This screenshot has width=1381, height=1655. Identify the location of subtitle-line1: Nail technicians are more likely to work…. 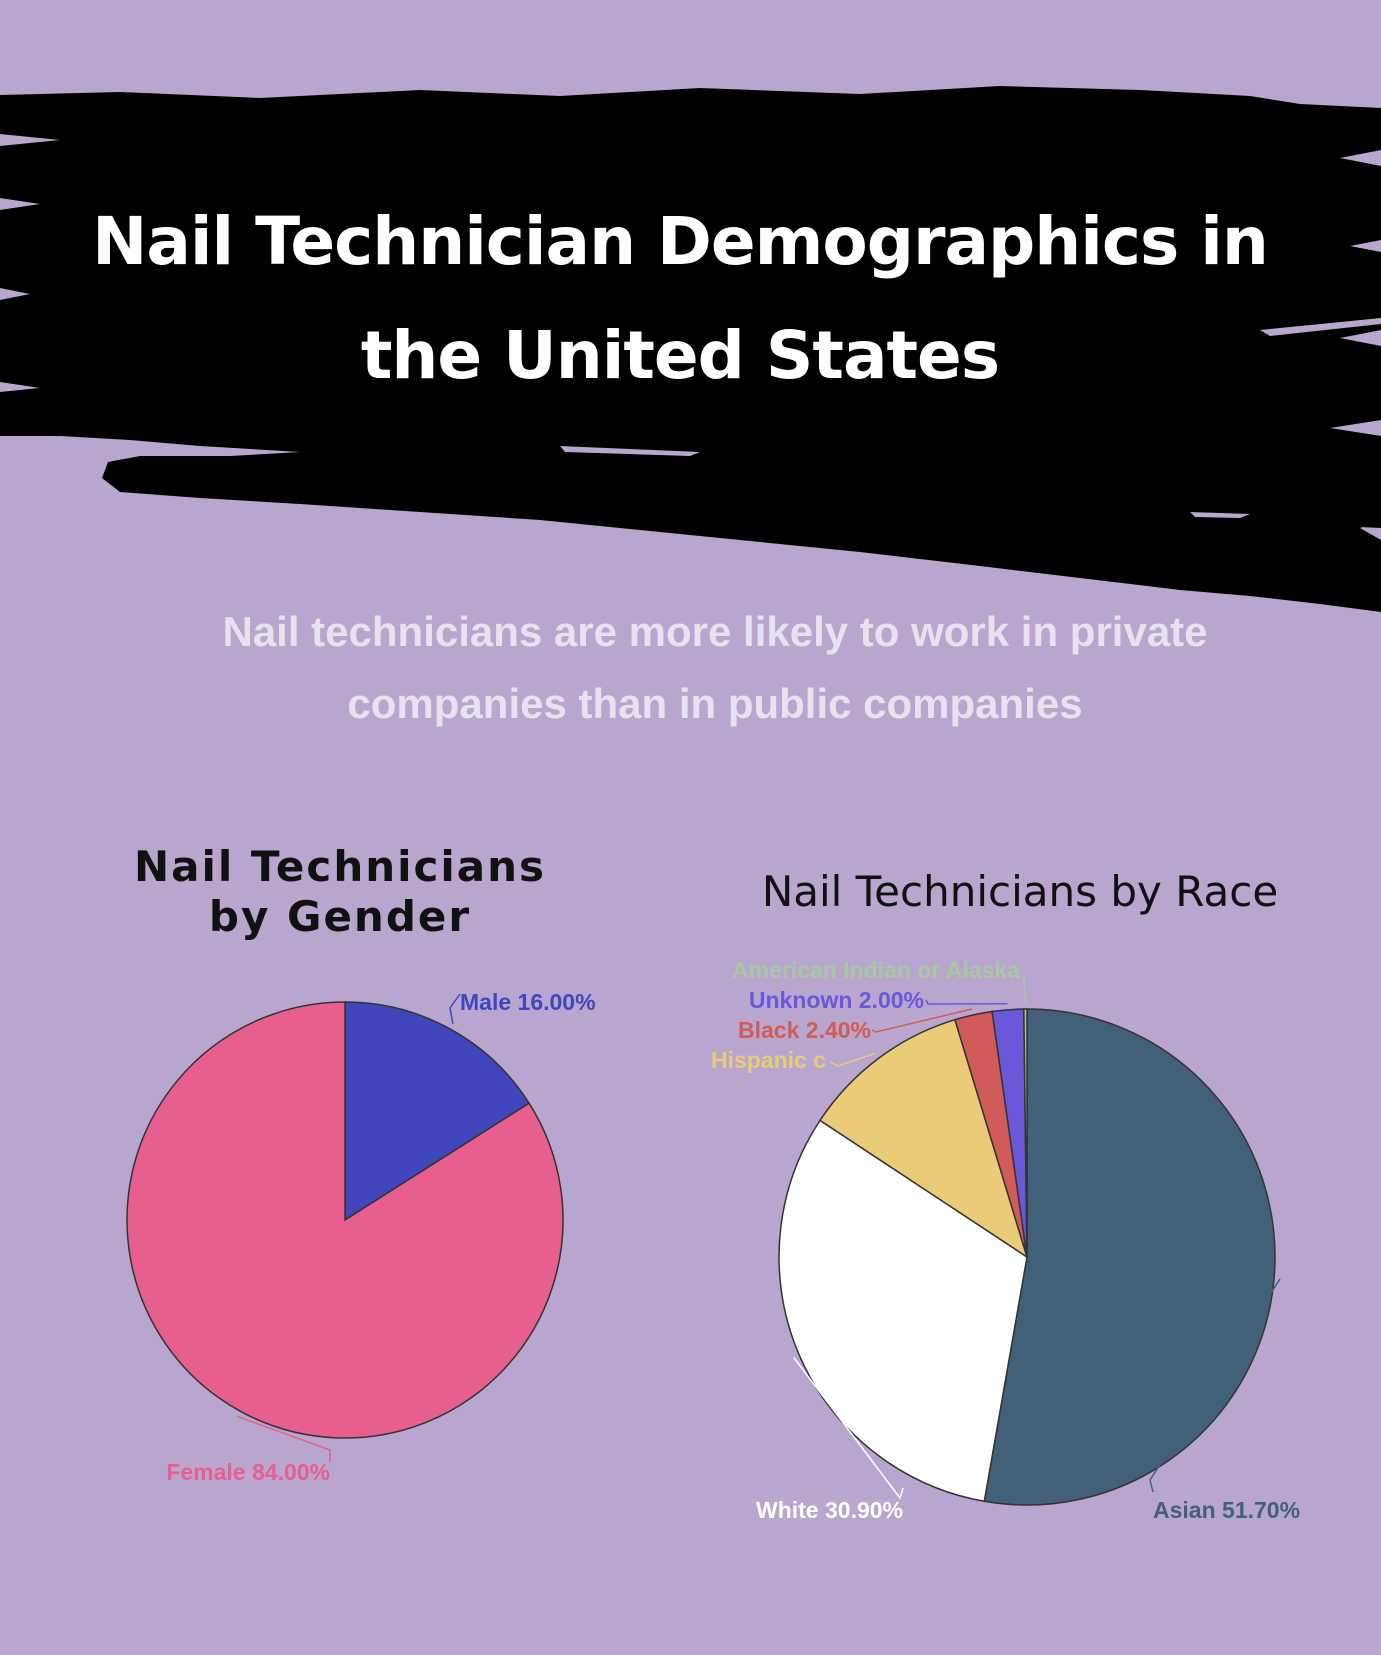
(715, 631).